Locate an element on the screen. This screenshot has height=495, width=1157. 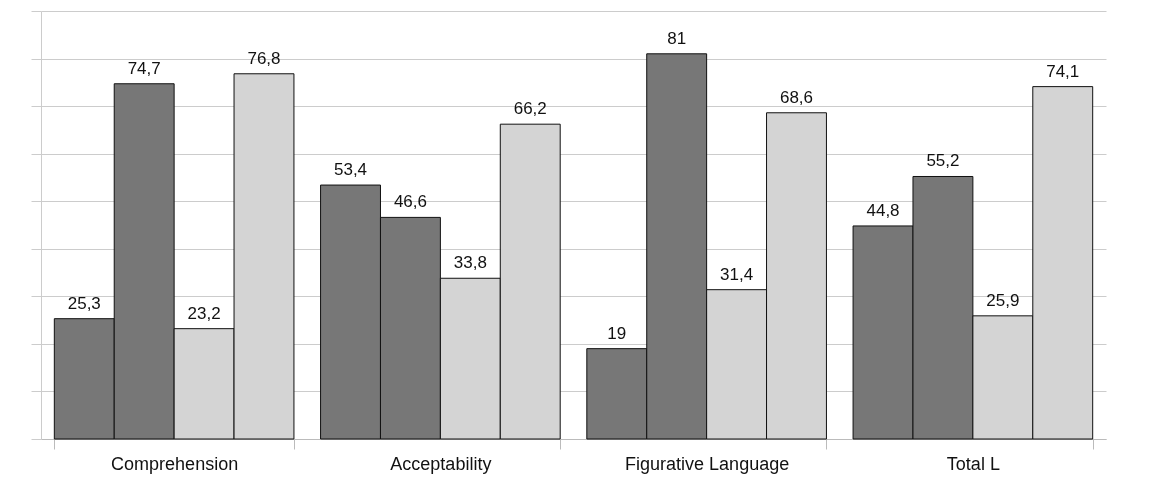
data-label: 46,6 is located at coordinates (410, 202).